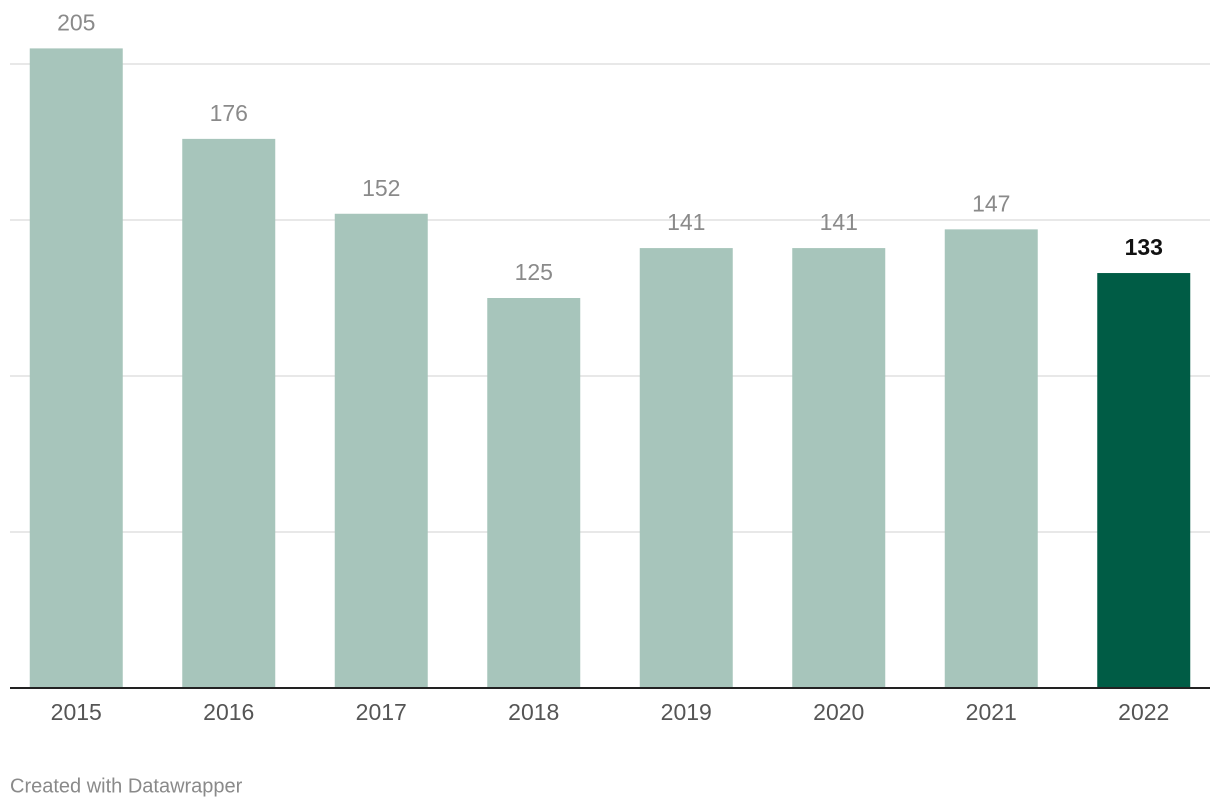 The image size is (1220, 810). I want to click on x-tick-label: 2017, so click(381, 712).